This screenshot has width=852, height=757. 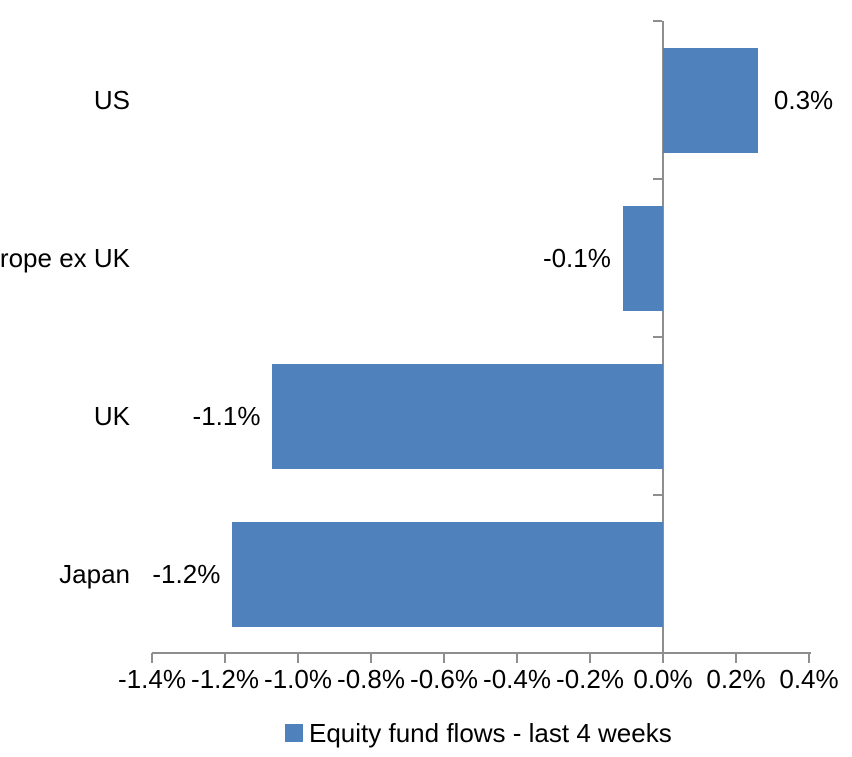 What do you see at coordinates (809, 679) in the screenshot?
I see `x-tick-label: 0.4%` at bounding box center [809, 679].